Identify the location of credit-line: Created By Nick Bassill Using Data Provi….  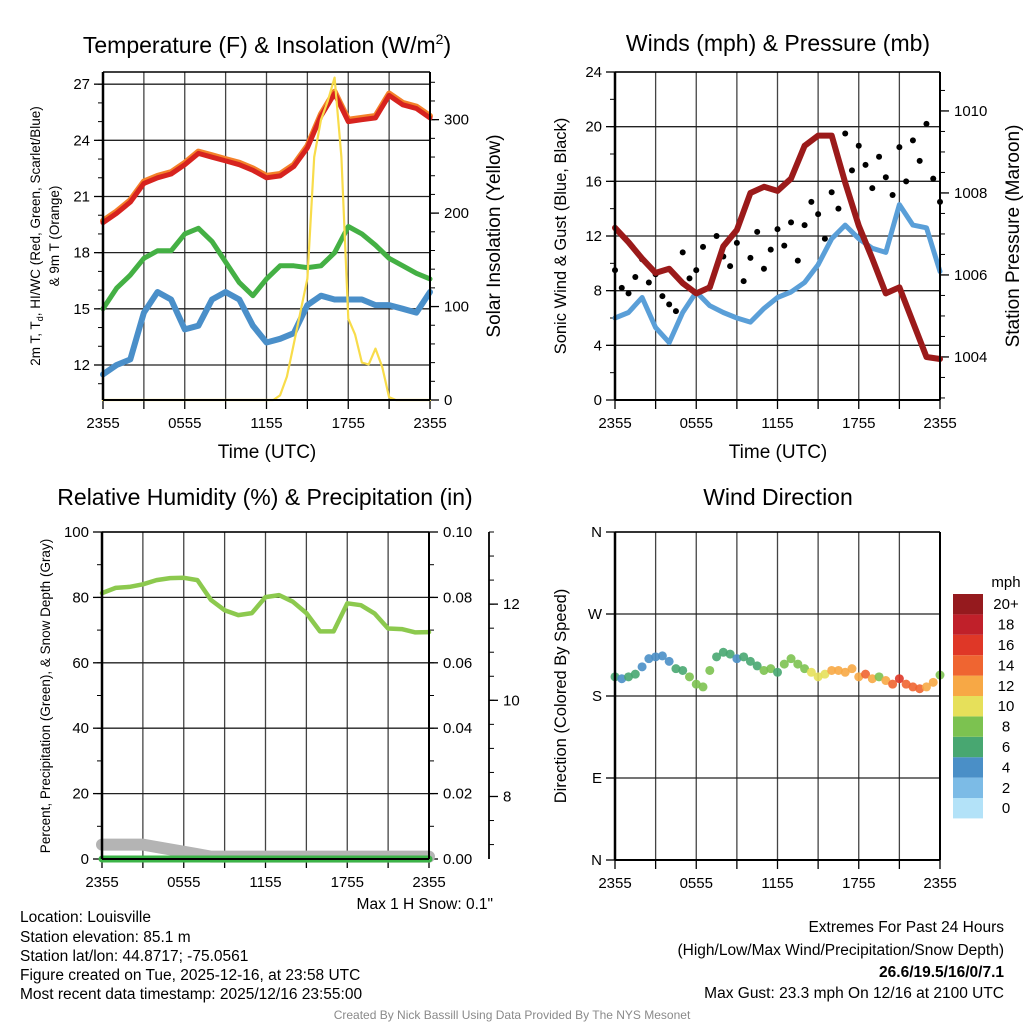
(512, 1015).